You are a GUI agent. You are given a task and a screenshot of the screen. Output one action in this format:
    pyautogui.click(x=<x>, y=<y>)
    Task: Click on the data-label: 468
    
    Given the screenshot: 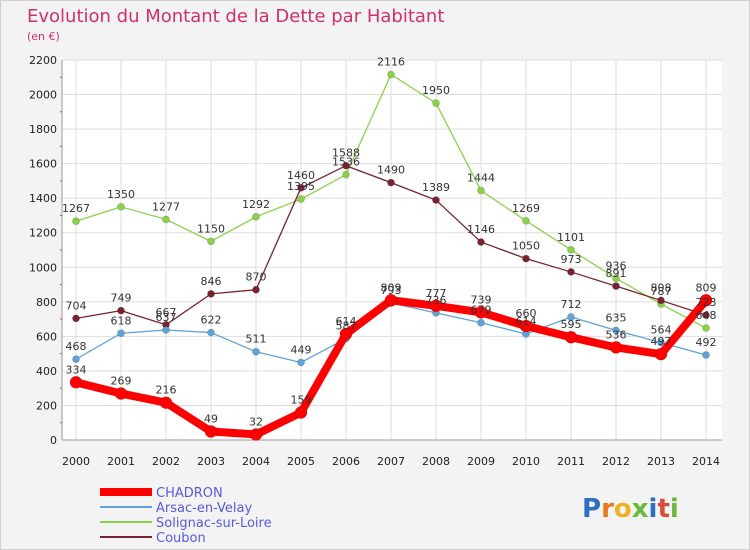 What is the action you would take?
    pyautogui.click(x=76, y=346)
    